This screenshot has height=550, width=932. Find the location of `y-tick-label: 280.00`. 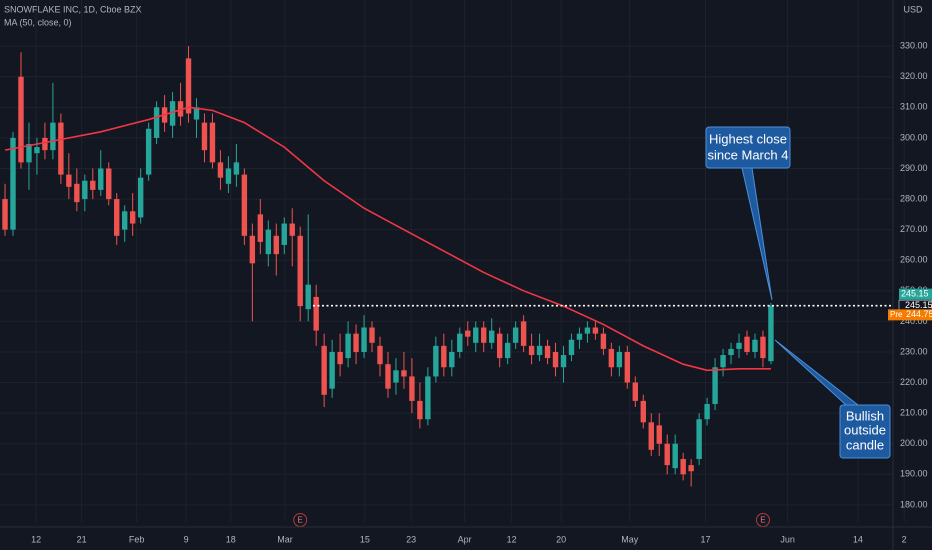

y-tick-label: 280.00 is located at coordinates (914, 198).